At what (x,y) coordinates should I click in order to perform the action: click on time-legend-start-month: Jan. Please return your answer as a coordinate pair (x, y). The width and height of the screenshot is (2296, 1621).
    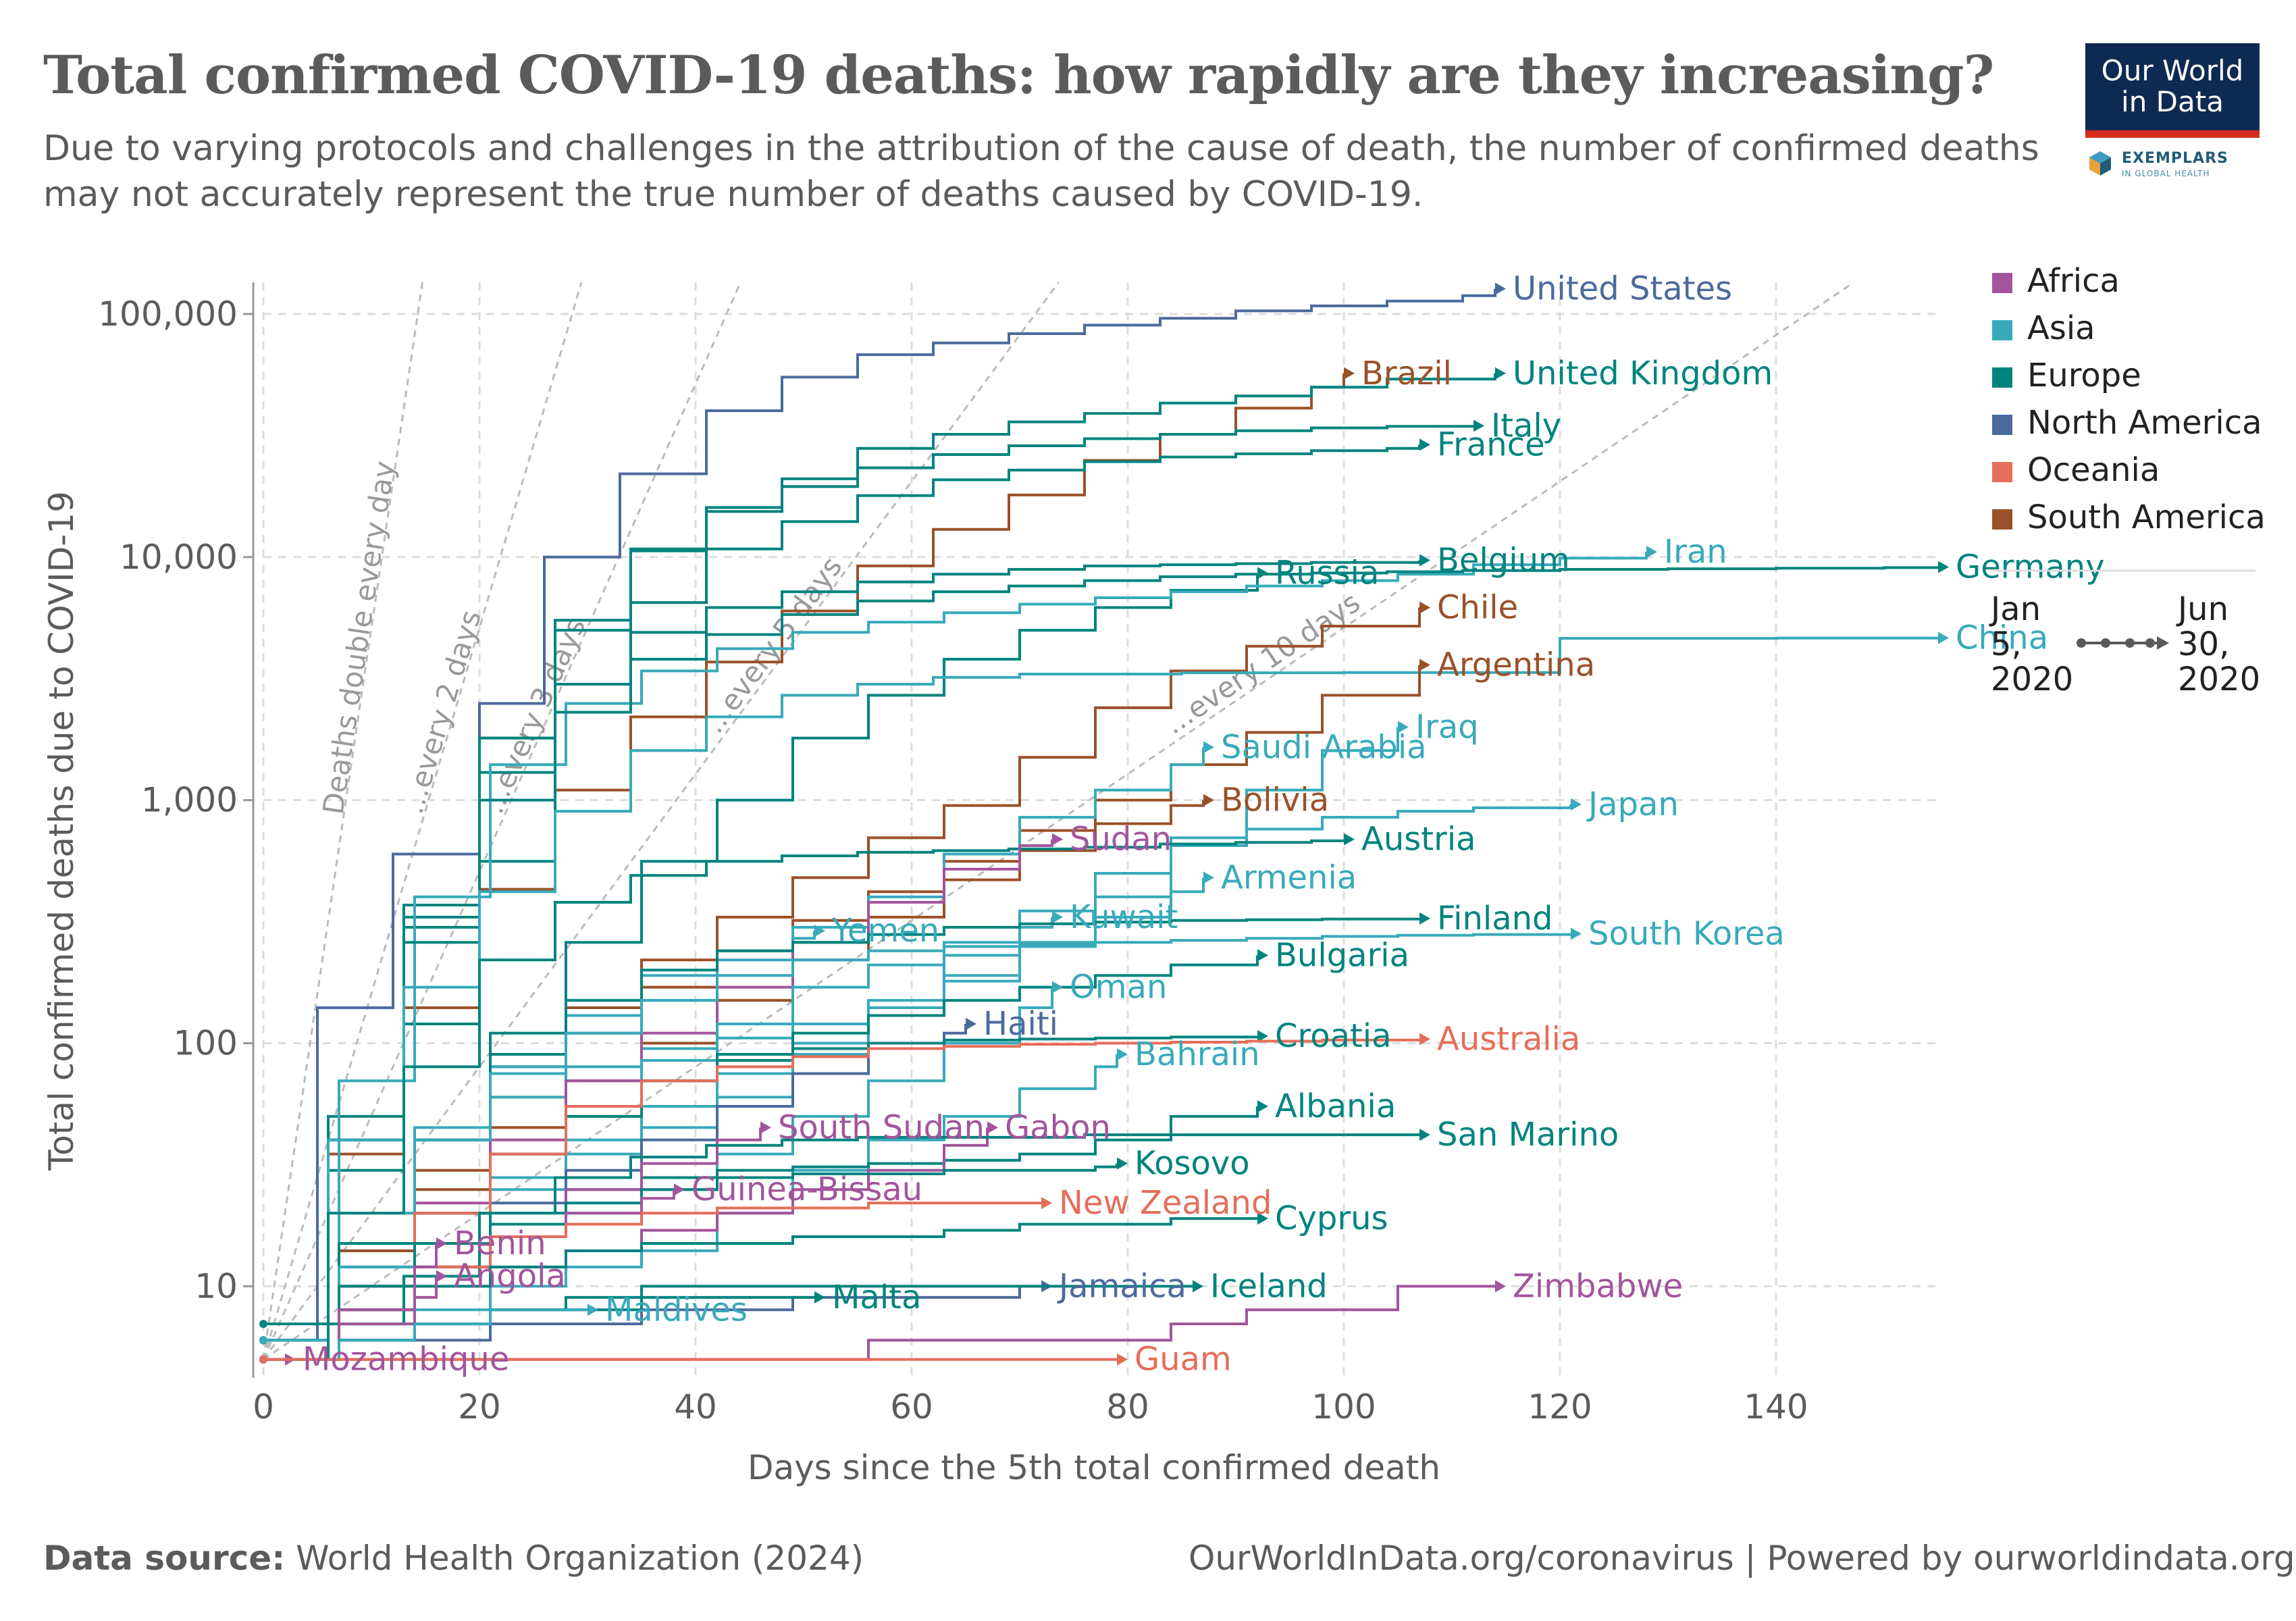
    Looking at the image, I should click on (2015, 609).